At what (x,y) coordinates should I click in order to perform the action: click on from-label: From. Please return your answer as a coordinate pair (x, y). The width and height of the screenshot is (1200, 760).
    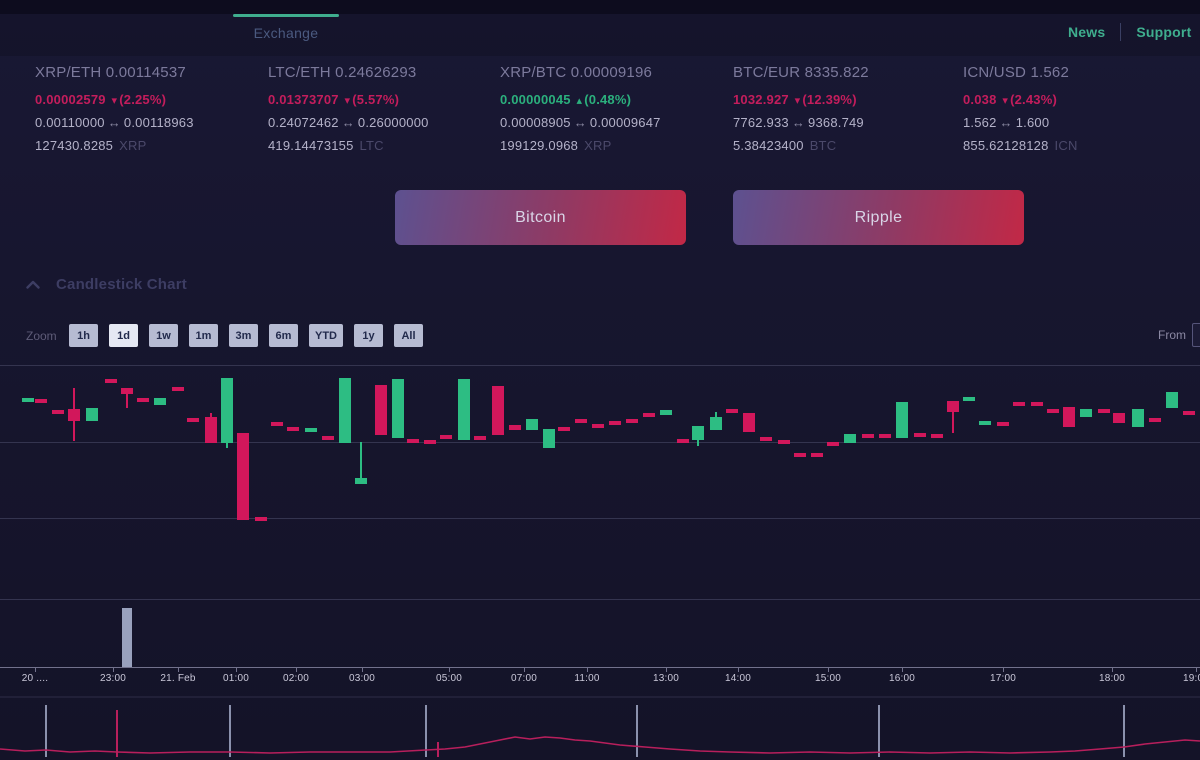
    Looking at the image, I should click on (1172, 335).